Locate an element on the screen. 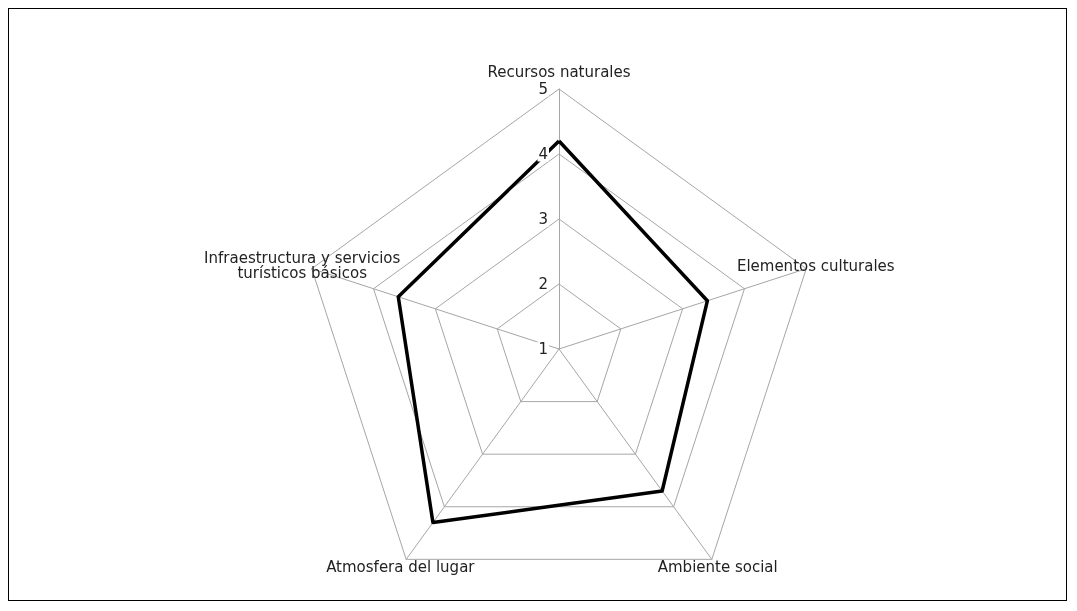 This screenshot has height=611, width=1077. spoke-label: Ambiente social is located at coordinates (717, 567).